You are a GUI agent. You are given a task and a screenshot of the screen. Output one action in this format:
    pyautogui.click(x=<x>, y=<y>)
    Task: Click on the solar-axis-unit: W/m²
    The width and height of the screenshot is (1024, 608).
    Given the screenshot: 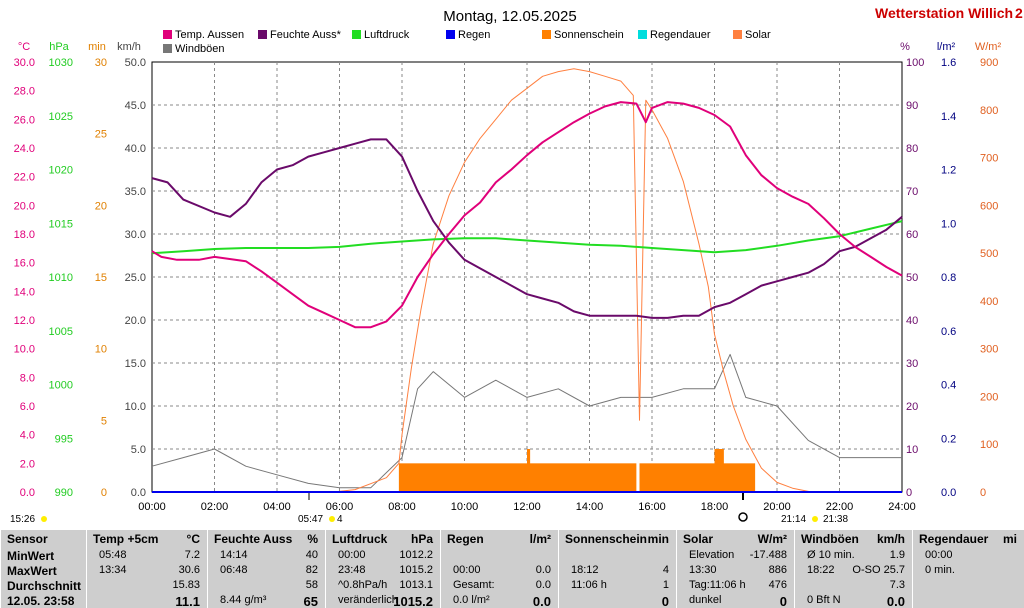 What is the action you would take?
    pyautogui.click(x=988, y=47)
    